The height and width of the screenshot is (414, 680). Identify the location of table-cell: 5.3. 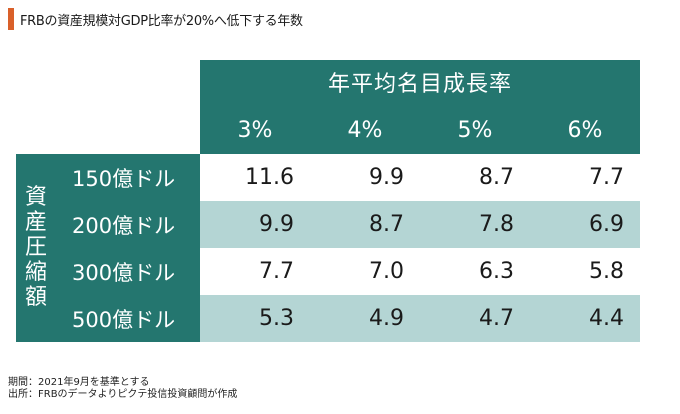
(276, 318).